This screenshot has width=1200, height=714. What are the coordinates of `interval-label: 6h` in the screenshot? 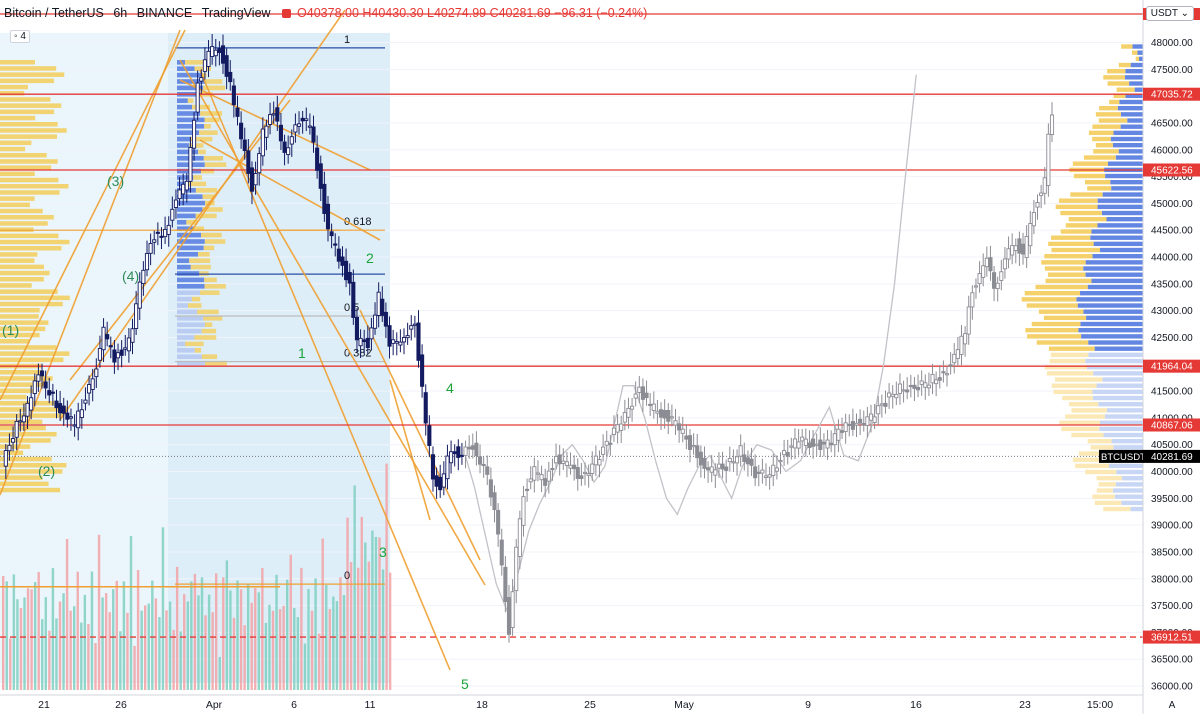 It's located at (120, 13).